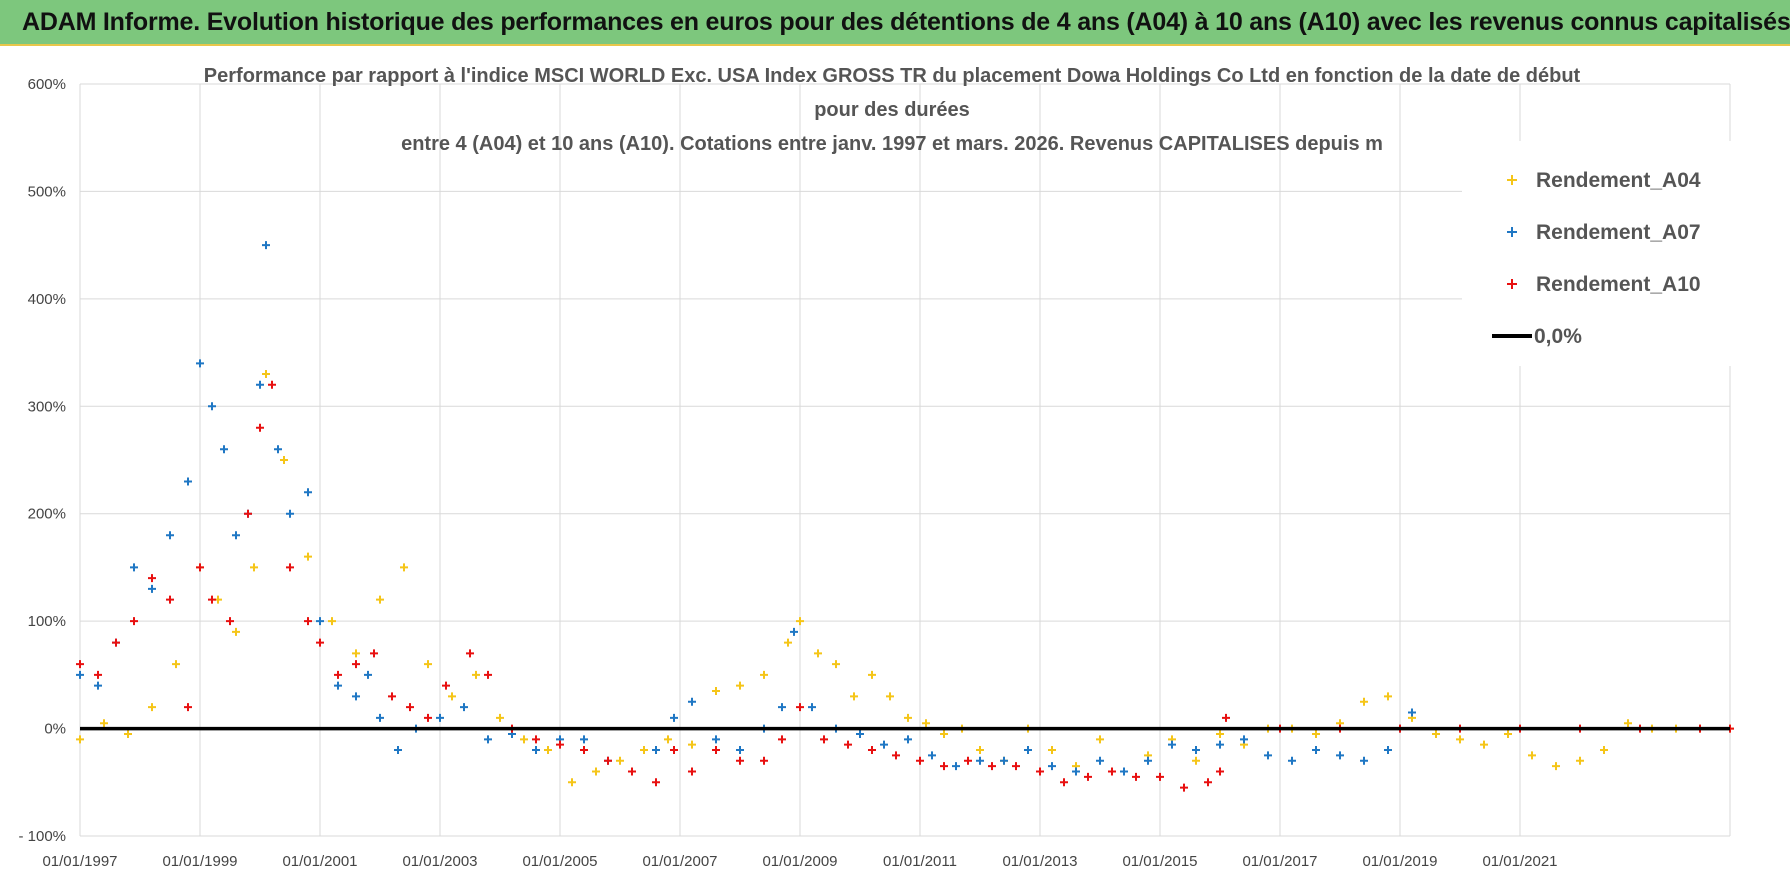  Describe the element at coordinates (1512, 232) in the screenshot. I see `legend-marker` at that location.